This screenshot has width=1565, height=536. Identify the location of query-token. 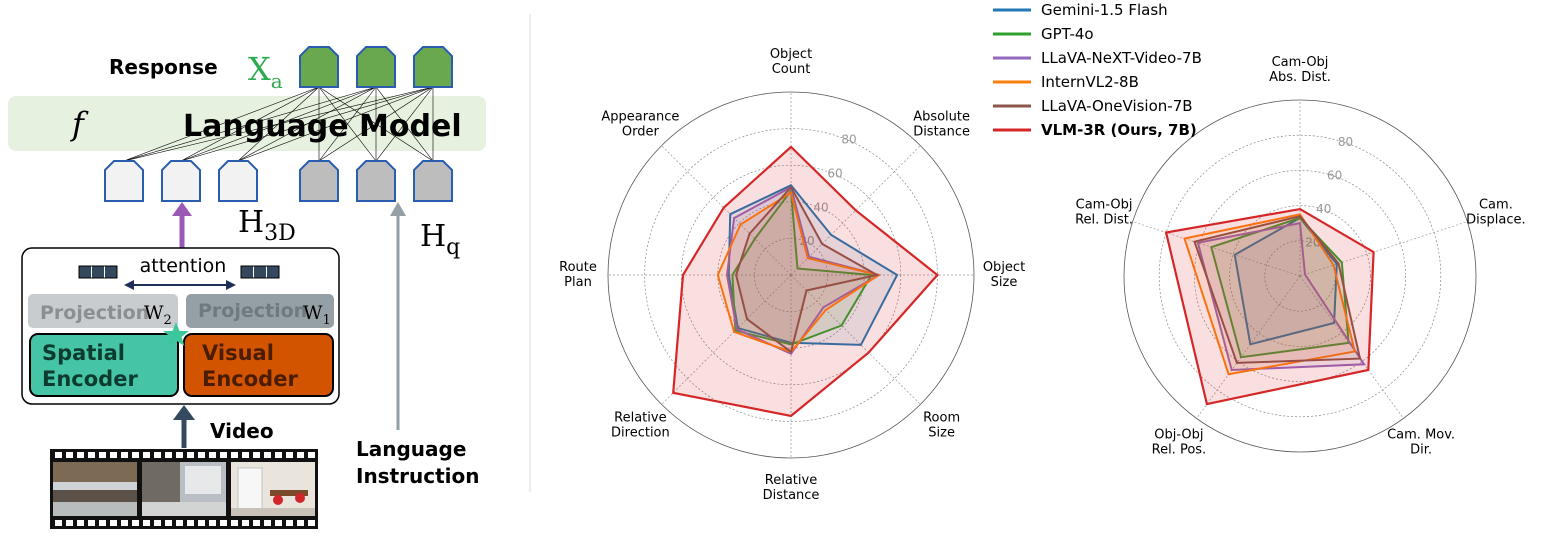
(319, 181).